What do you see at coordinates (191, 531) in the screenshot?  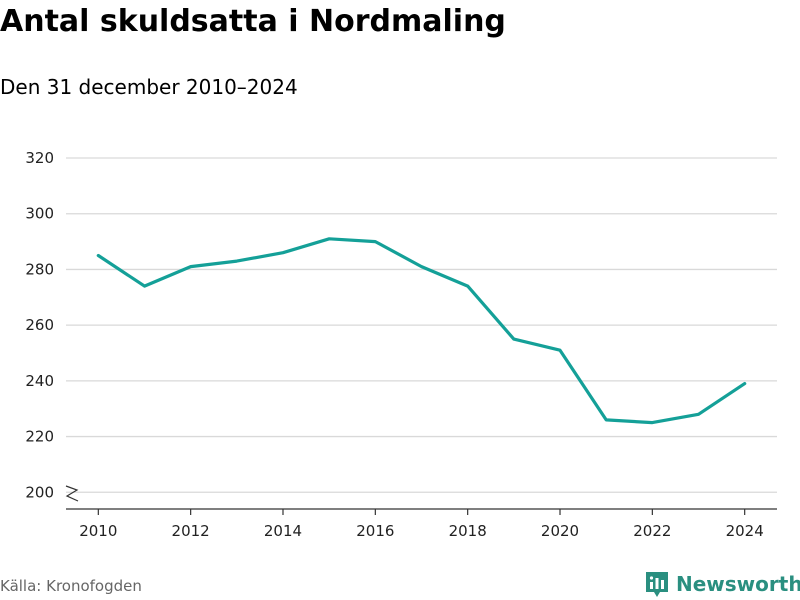 I see `x-tick-label-2012: 2012` at bounding box center [191, 531].